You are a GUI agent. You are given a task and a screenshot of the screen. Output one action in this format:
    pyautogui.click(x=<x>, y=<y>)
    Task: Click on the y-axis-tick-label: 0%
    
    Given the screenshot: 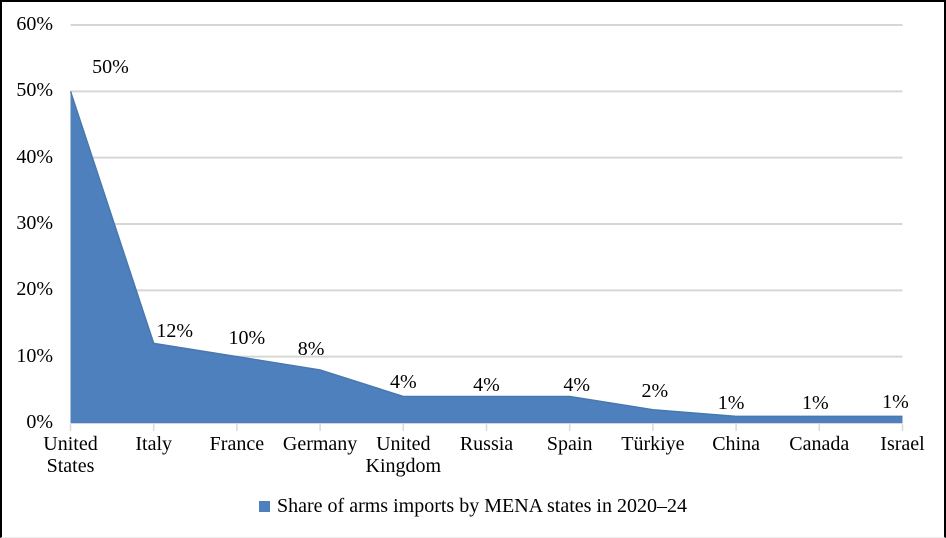 What is the action you would take?
    pyautogui.click(x=39, y=422)
    